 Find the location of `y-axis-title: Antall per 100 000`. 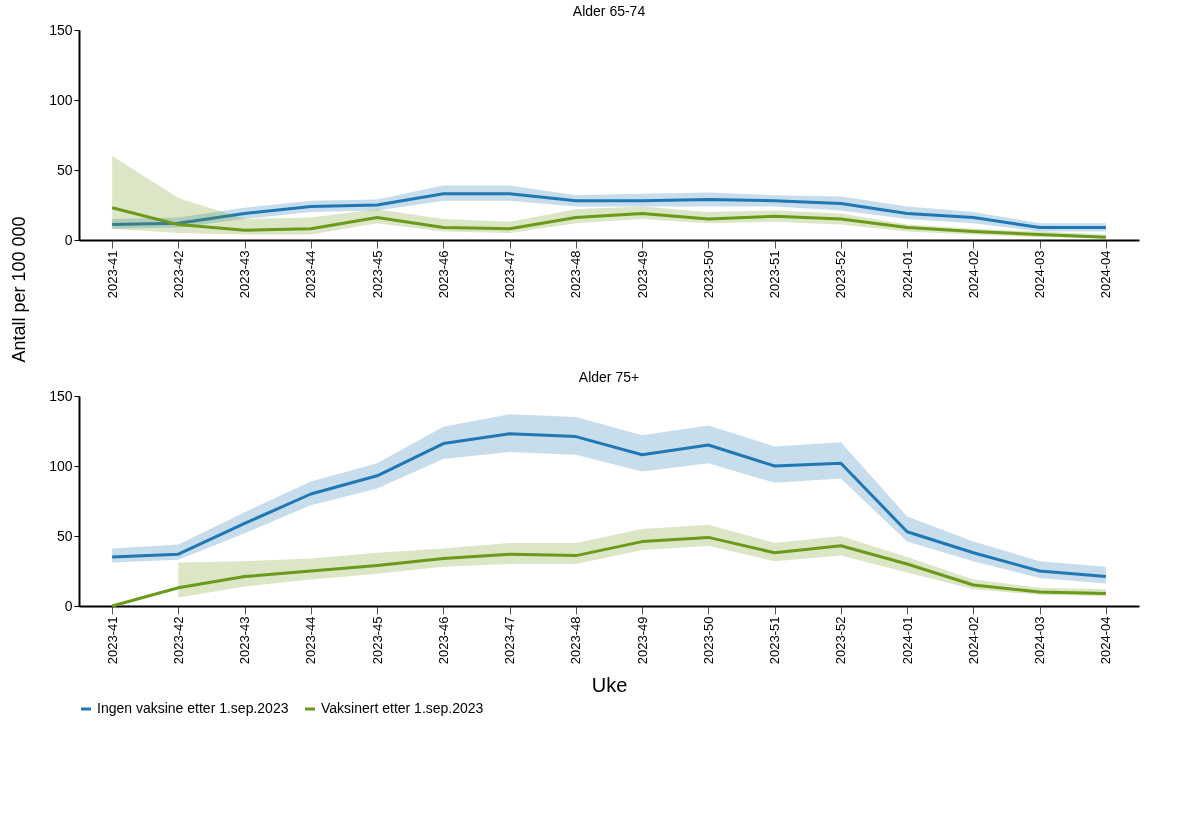

y-axis-title: Antall per 100 000 is located at coordinates (19, 289).